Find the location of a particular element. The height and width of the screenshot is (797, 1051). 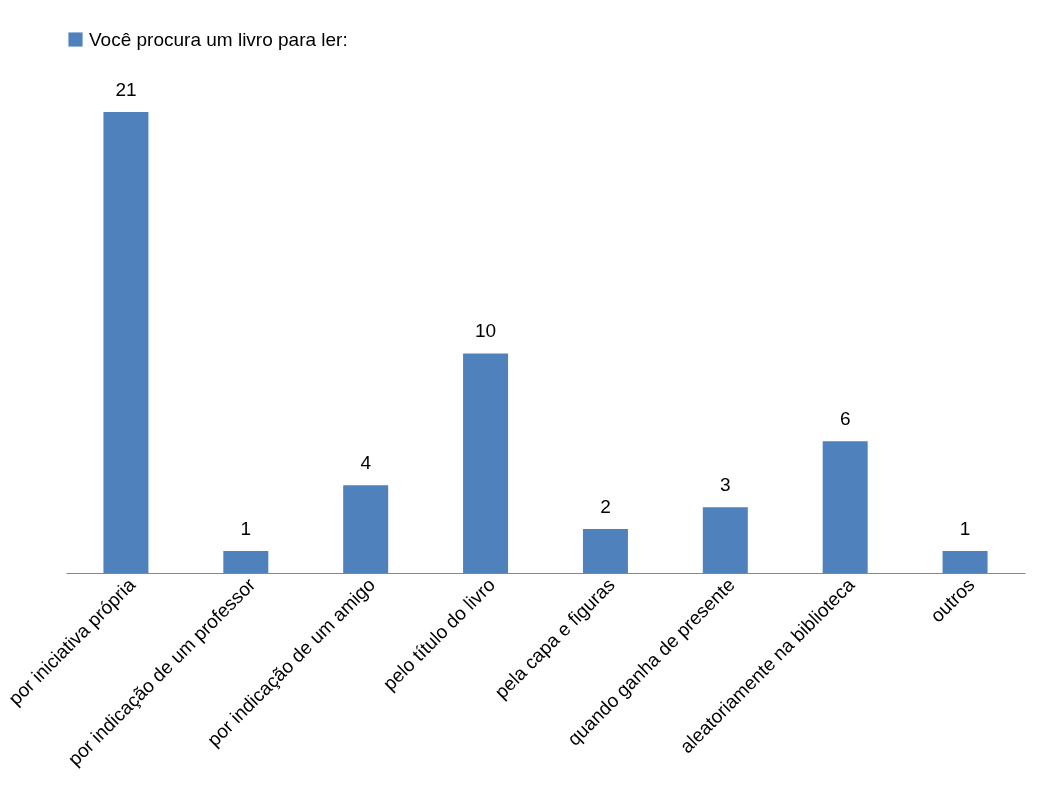

data-label: 6 is located at coordinates (845, 419).